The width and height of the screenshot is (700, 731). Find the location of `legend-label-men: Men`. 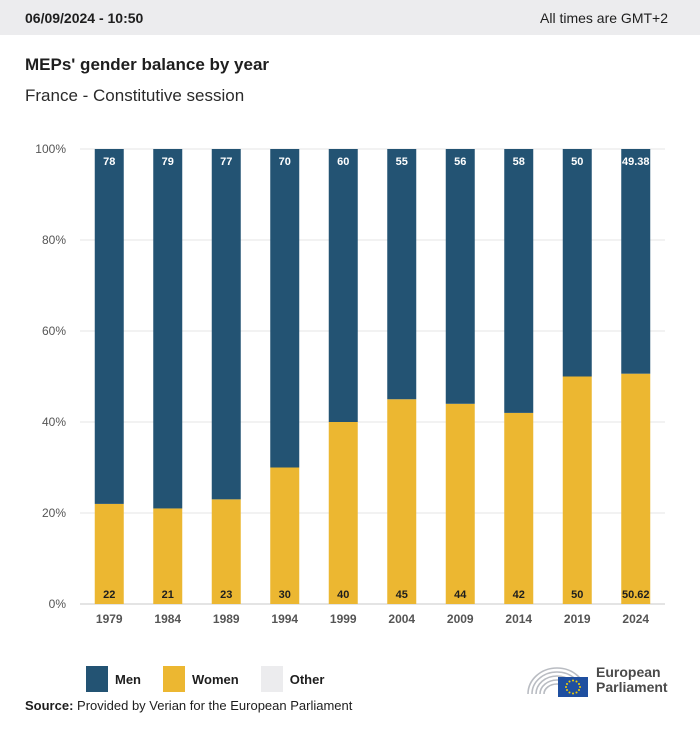

legend-label-men: Men is located at coordinates (128, 679).